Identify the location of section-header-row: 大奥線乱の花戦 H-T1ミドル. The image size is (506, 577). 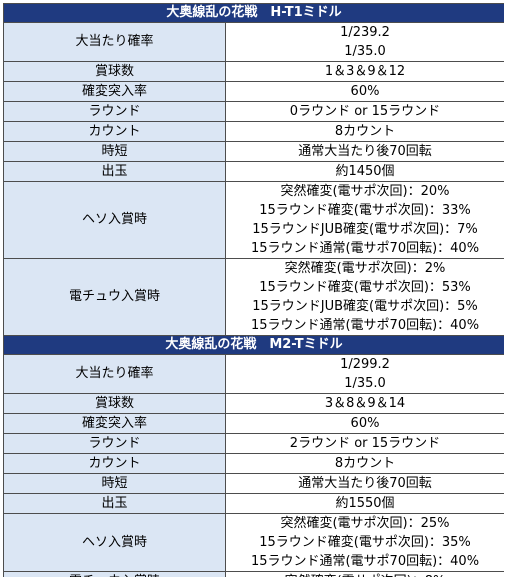
(253, 13).